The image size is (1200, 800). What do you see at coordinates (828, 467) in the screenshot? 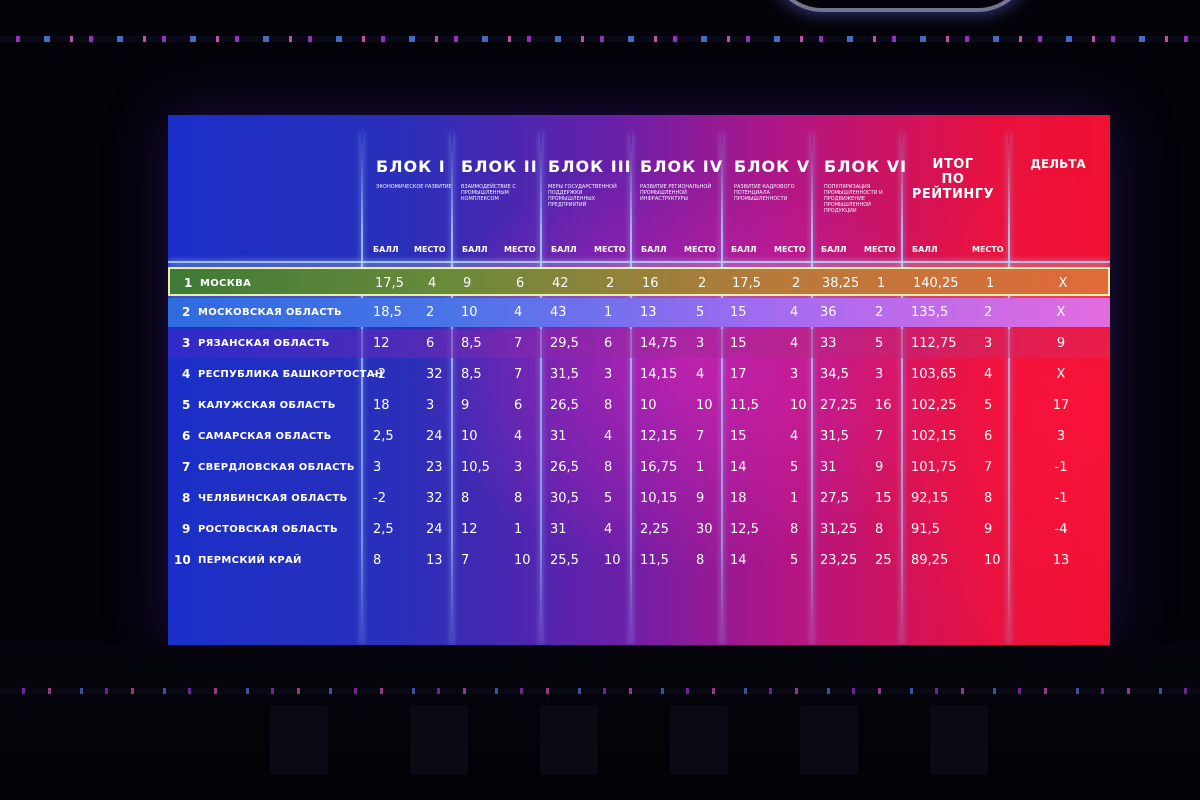
I see `block6-score: 31` at bounding box center [828, 467].